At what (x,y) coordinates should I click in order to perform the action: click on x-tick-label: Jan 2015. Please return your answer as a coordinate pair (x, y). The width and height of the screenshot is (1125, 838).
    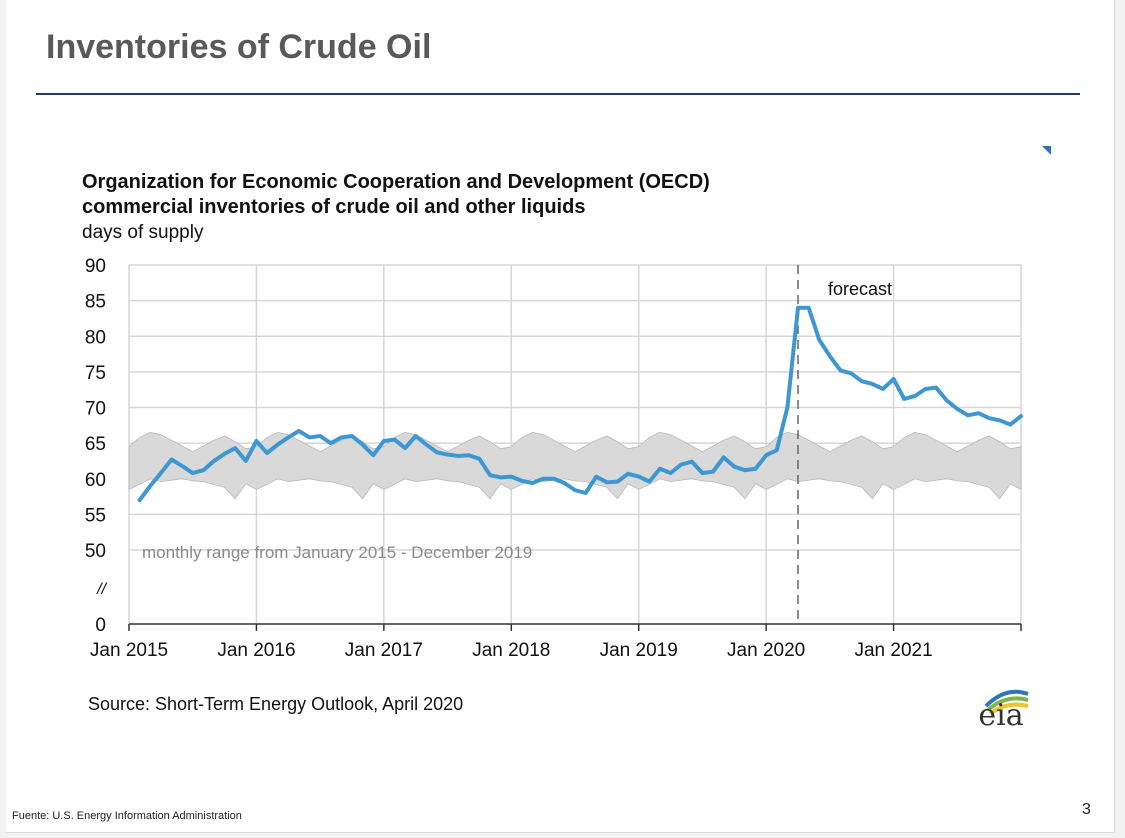
    Looking at the image, I should click on (129, 650).